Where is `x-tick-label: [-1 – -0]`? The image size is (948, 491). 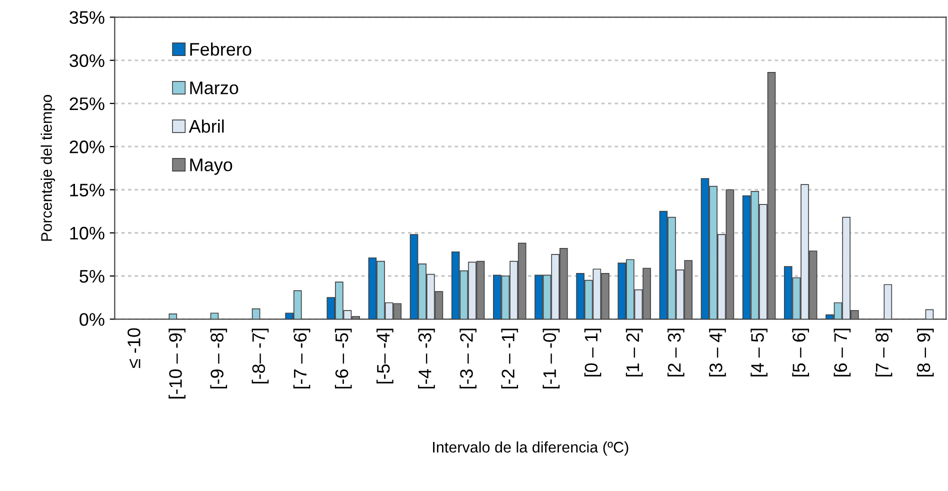
x-tick-label: [-1 – -0] is located at coordinates (551, 358).